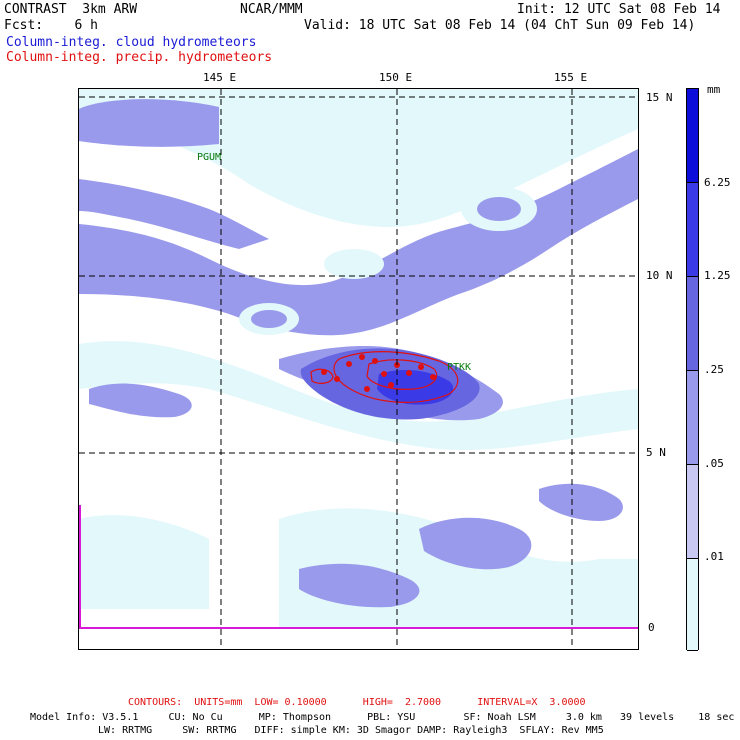 Image resolution: width=740 pixels, height=740 pixels. What do you see at coordinates (714, 556) in the screenshot?
I see `colorbar-label-01: .01` at bounding box center [714, 556].